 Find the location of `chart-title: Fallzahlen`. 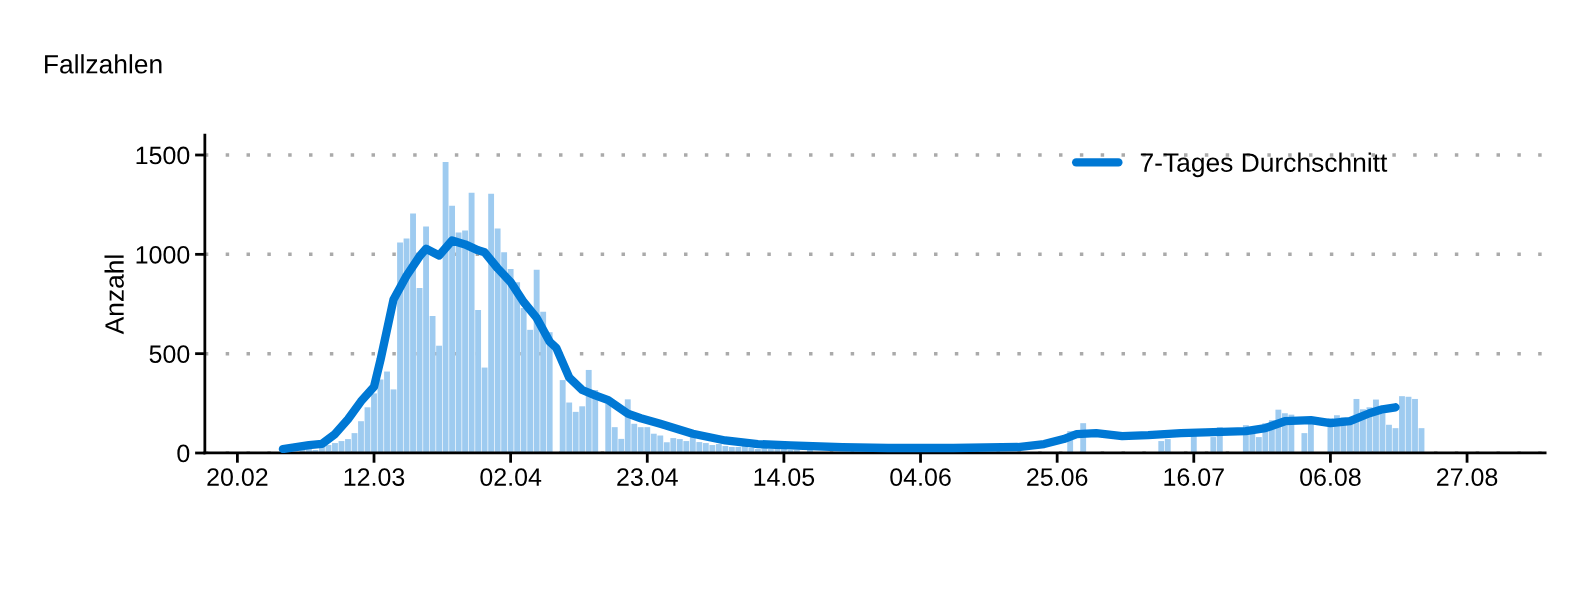

chart-title: Fallzahlen is located at coordinates (103, 64).